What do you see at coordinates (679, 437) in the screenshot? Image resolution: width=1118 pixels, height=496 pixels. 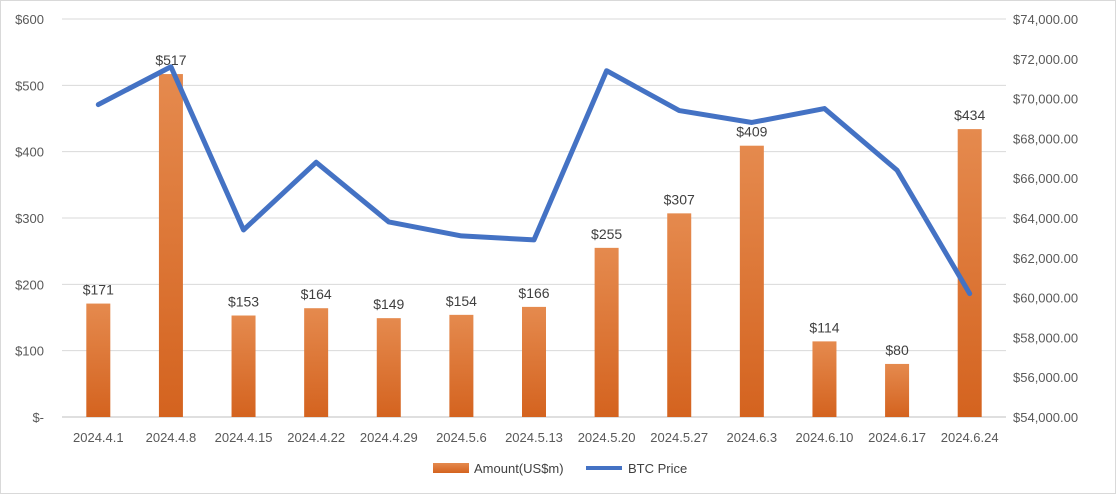 I see `x-tick-label: 2024.5.27` at bounding box center [679, 437].